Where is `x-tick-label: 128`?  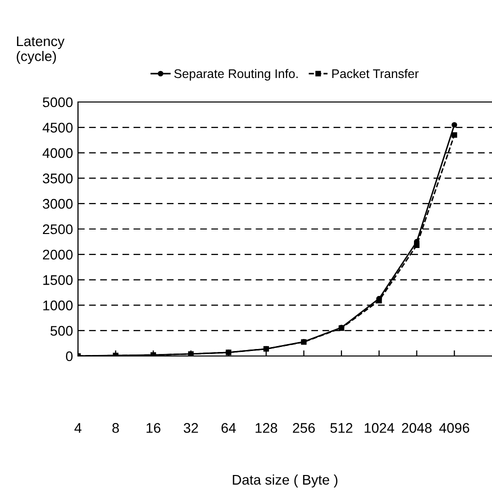
x-tick-label: 128 is located at coordinates (267, 428).